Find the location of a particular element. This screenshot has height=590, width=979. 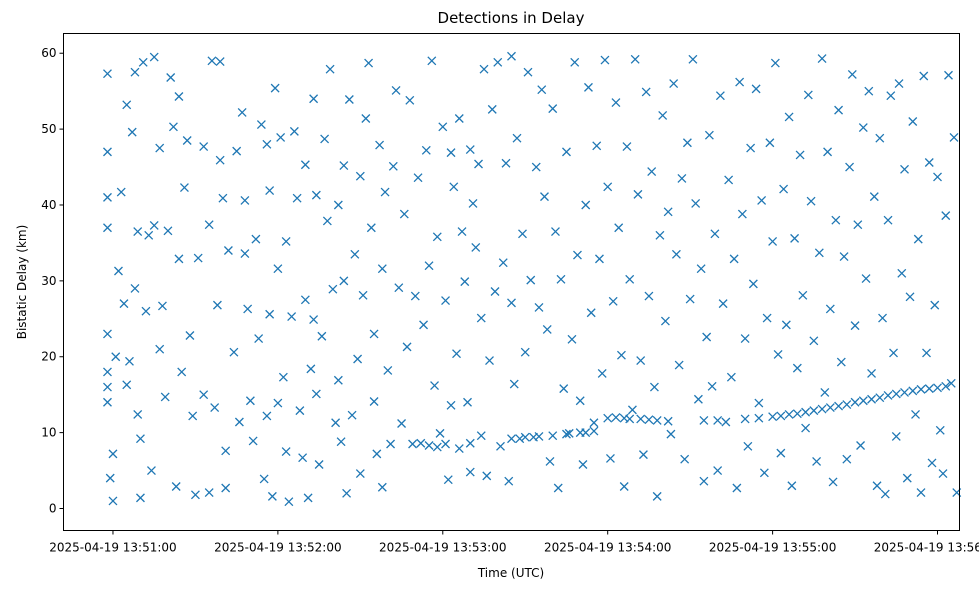

x-tick-label: 2025-04-19 13:53:00 is located at coordinates (442, 548).